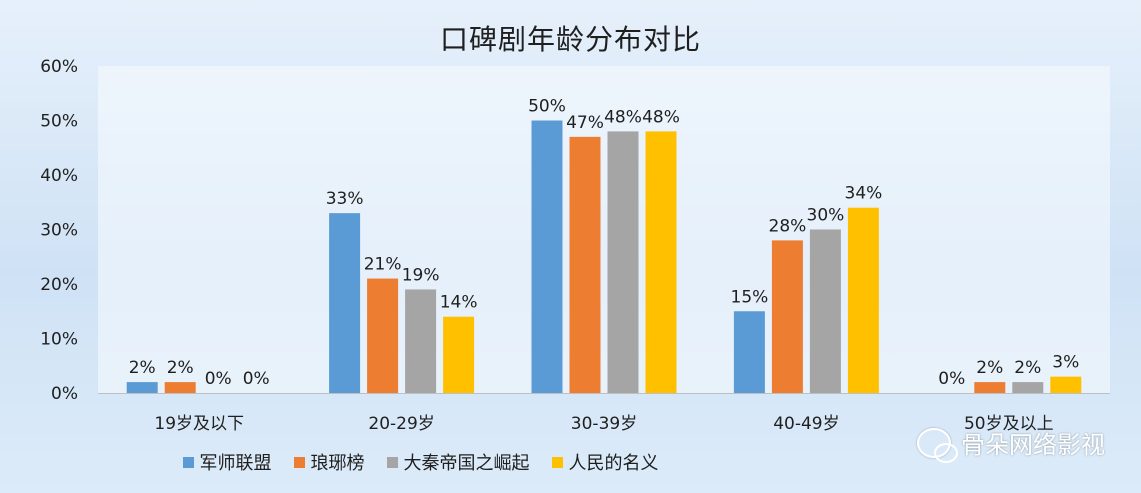 Image resolution: width=1141 pixels, height=493 pixels. Describe the element at coordinates (383, 265) in the screenshot. I see `data-label: 21%` at that location.